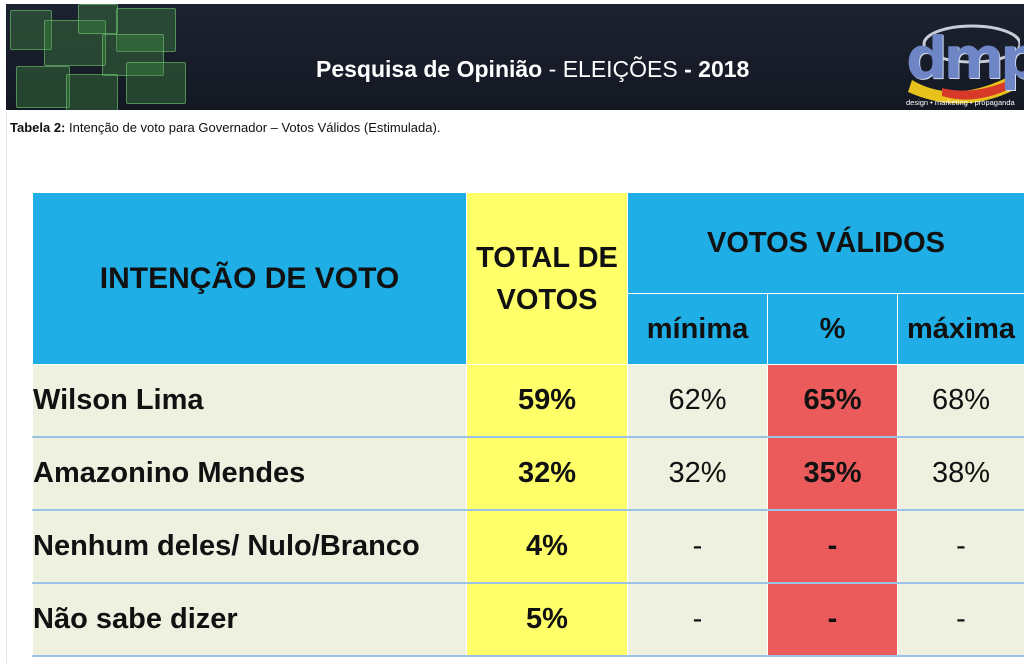 This screenshot has width=1024, height=663. I want to click on table-row: Nenhum deles/ Nulo/Branco 4% - - -, so click(528, 547).